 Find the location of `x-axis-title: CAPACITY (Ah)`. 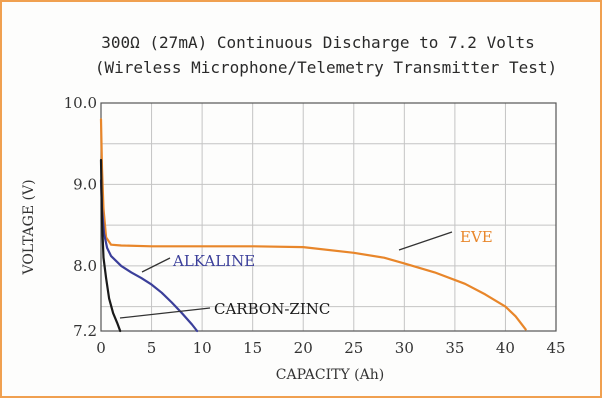

x-axis-title: CAPACITY (Ah) is located at coordinates (330, 375).